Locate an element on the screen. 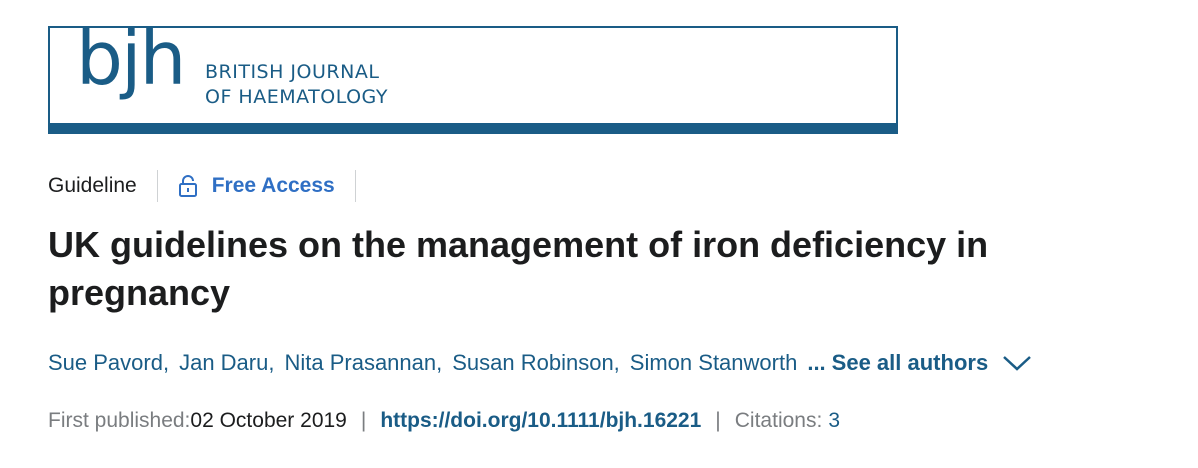 This screenshot has width=1198, height=468. author-link: Nita Prasannan, is located at coordinates (363, 362).